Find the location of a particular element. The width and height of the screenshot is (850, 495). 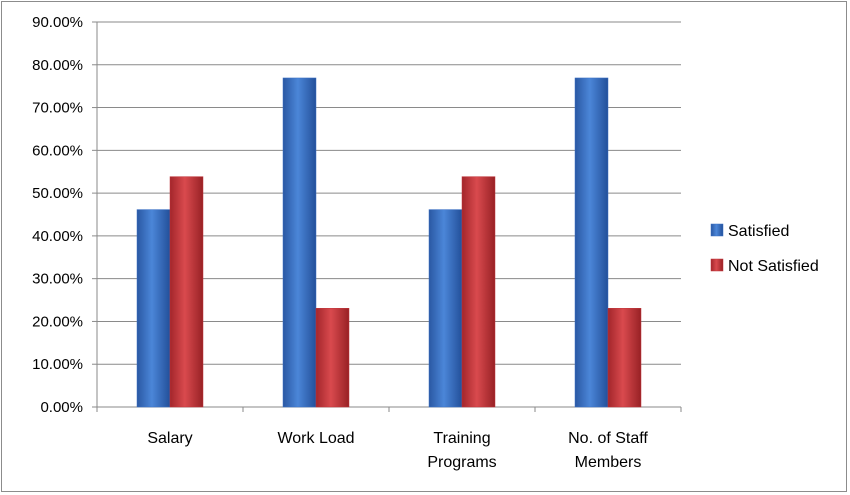

y-tick-label: 30.00% is located at coordinates (57, 279).